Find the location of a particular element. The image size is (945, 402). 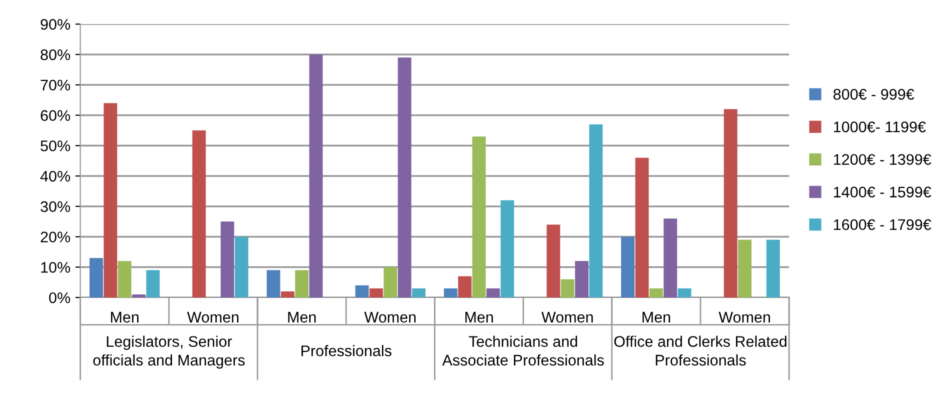

text: Legislators, Senior officials and Managers is located at coordinates (169, 352).